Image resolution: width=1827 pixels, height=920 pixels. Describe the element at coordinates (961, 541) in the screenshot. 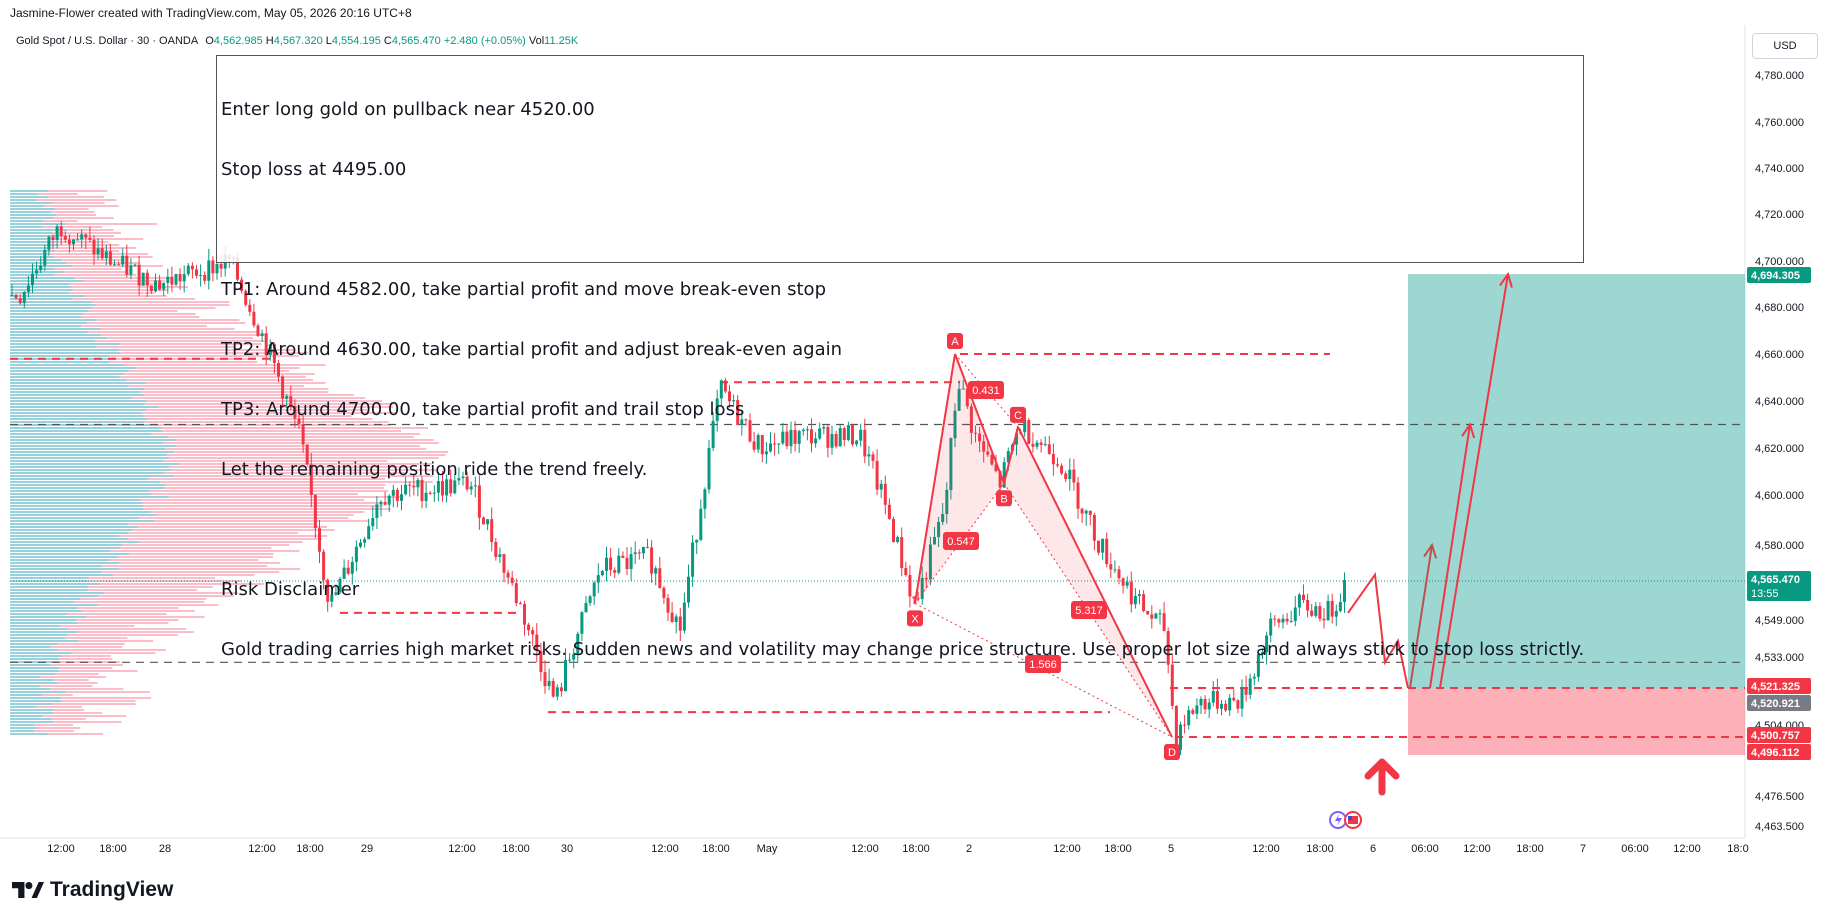

I see `harmonic-ratio-badge` at that location.